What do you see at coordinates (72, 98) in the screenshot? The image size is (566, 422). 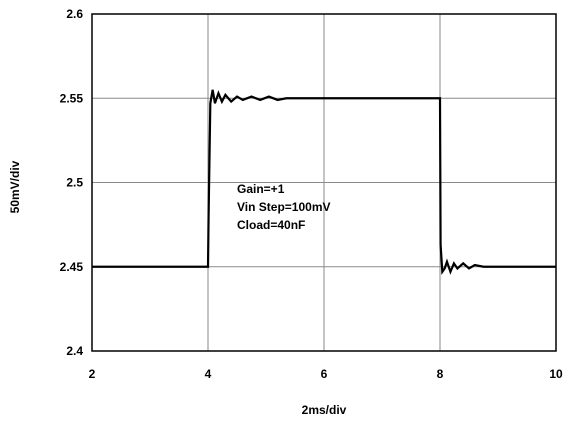 I see `y-tick-label: 2.55` at bounding box center [72, 98].